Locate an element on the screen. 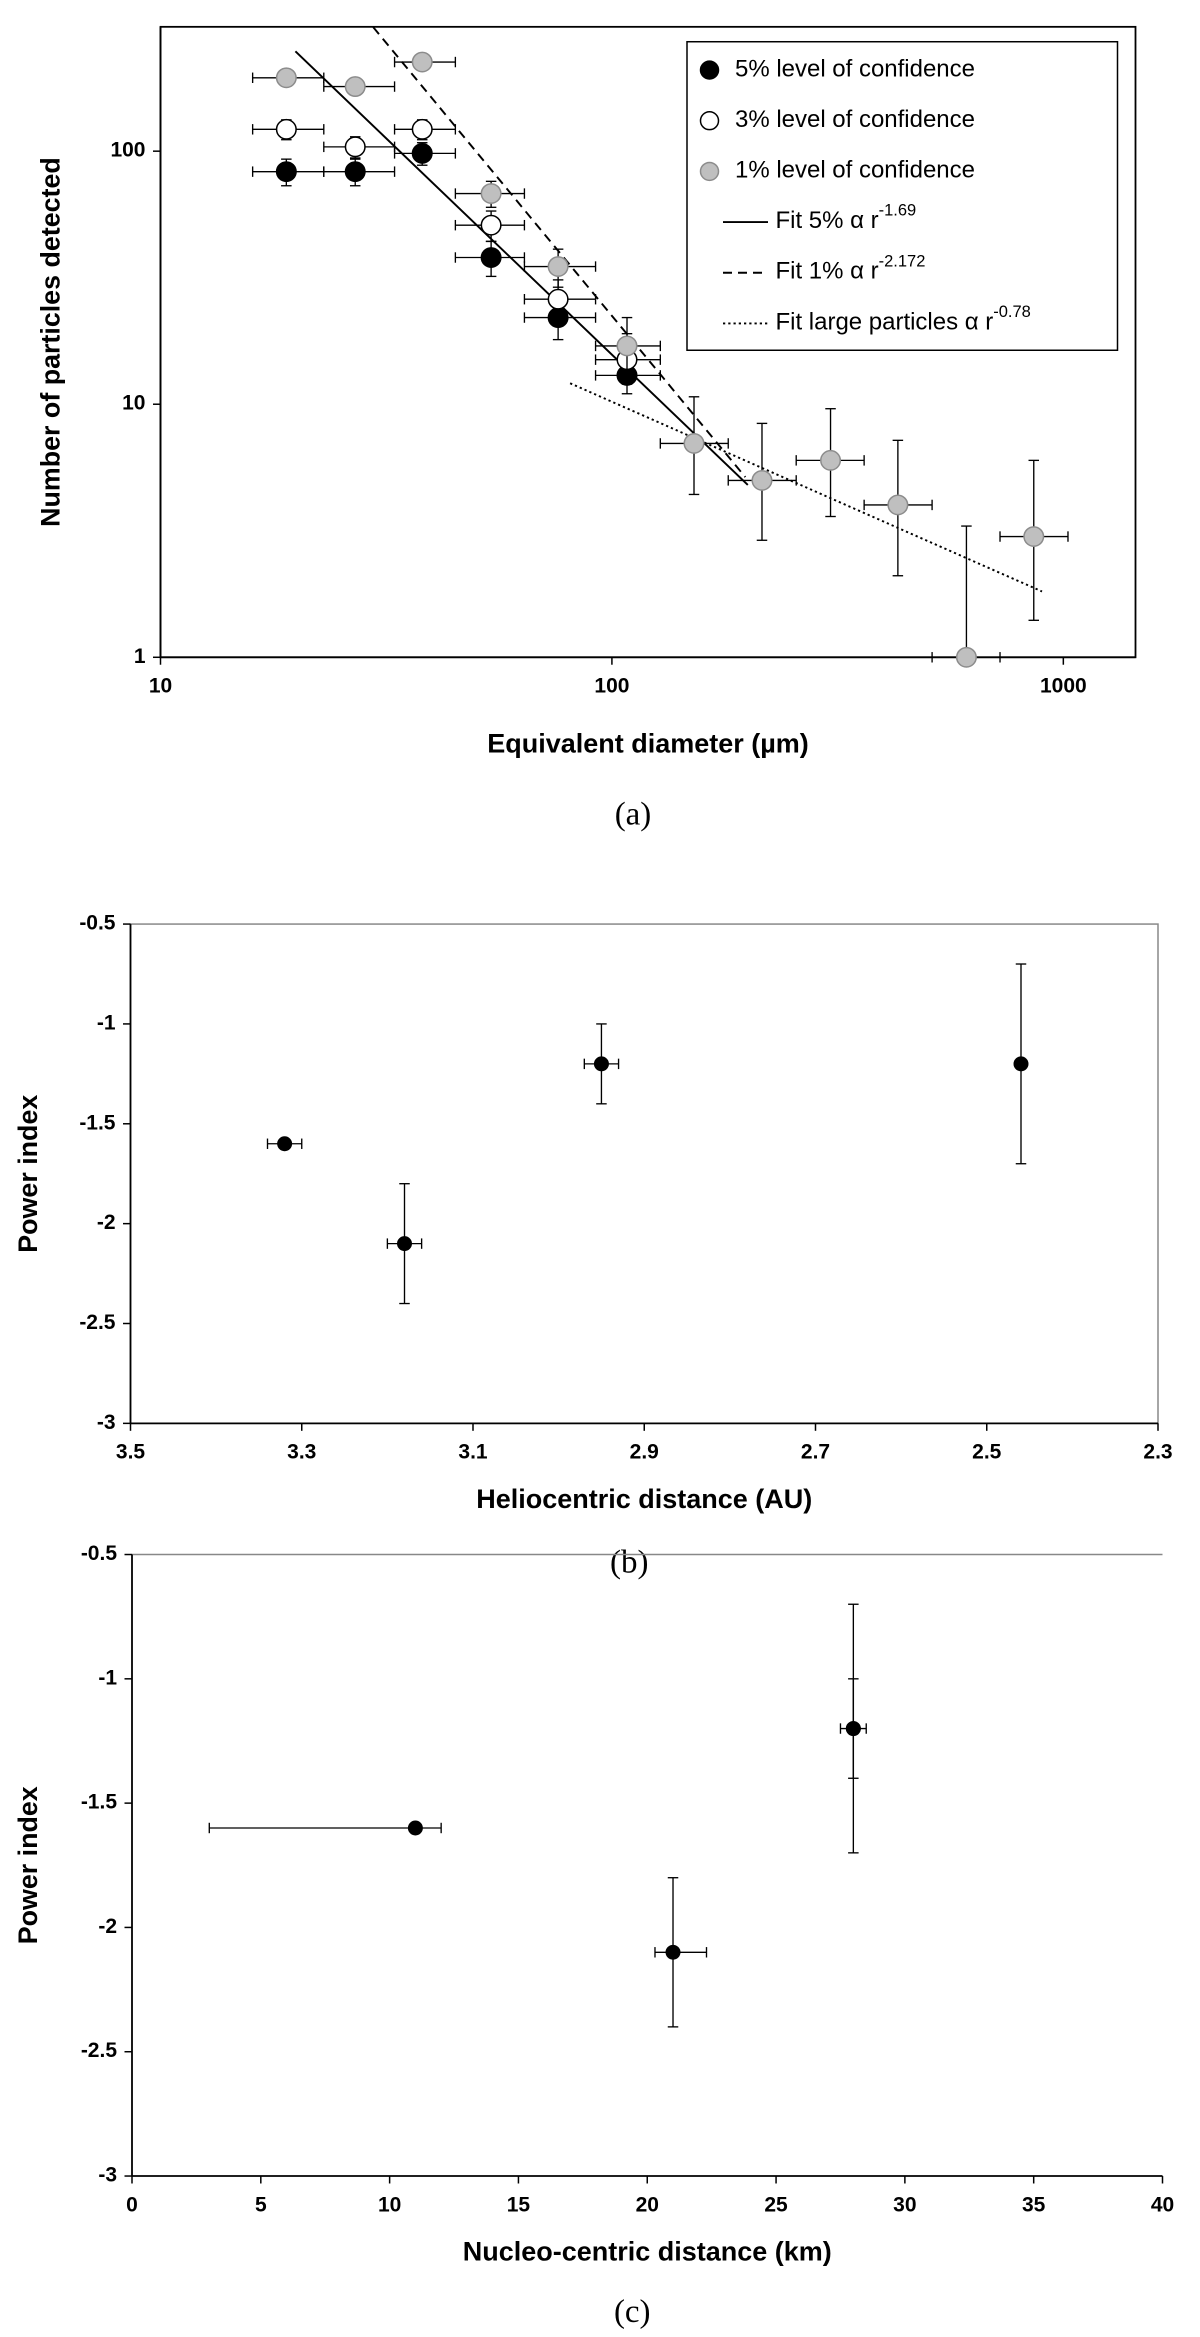 The width and height of the screenshot is (1200, 2337). x-tick-label: 3.3 is located at coordinates (301, 1452).